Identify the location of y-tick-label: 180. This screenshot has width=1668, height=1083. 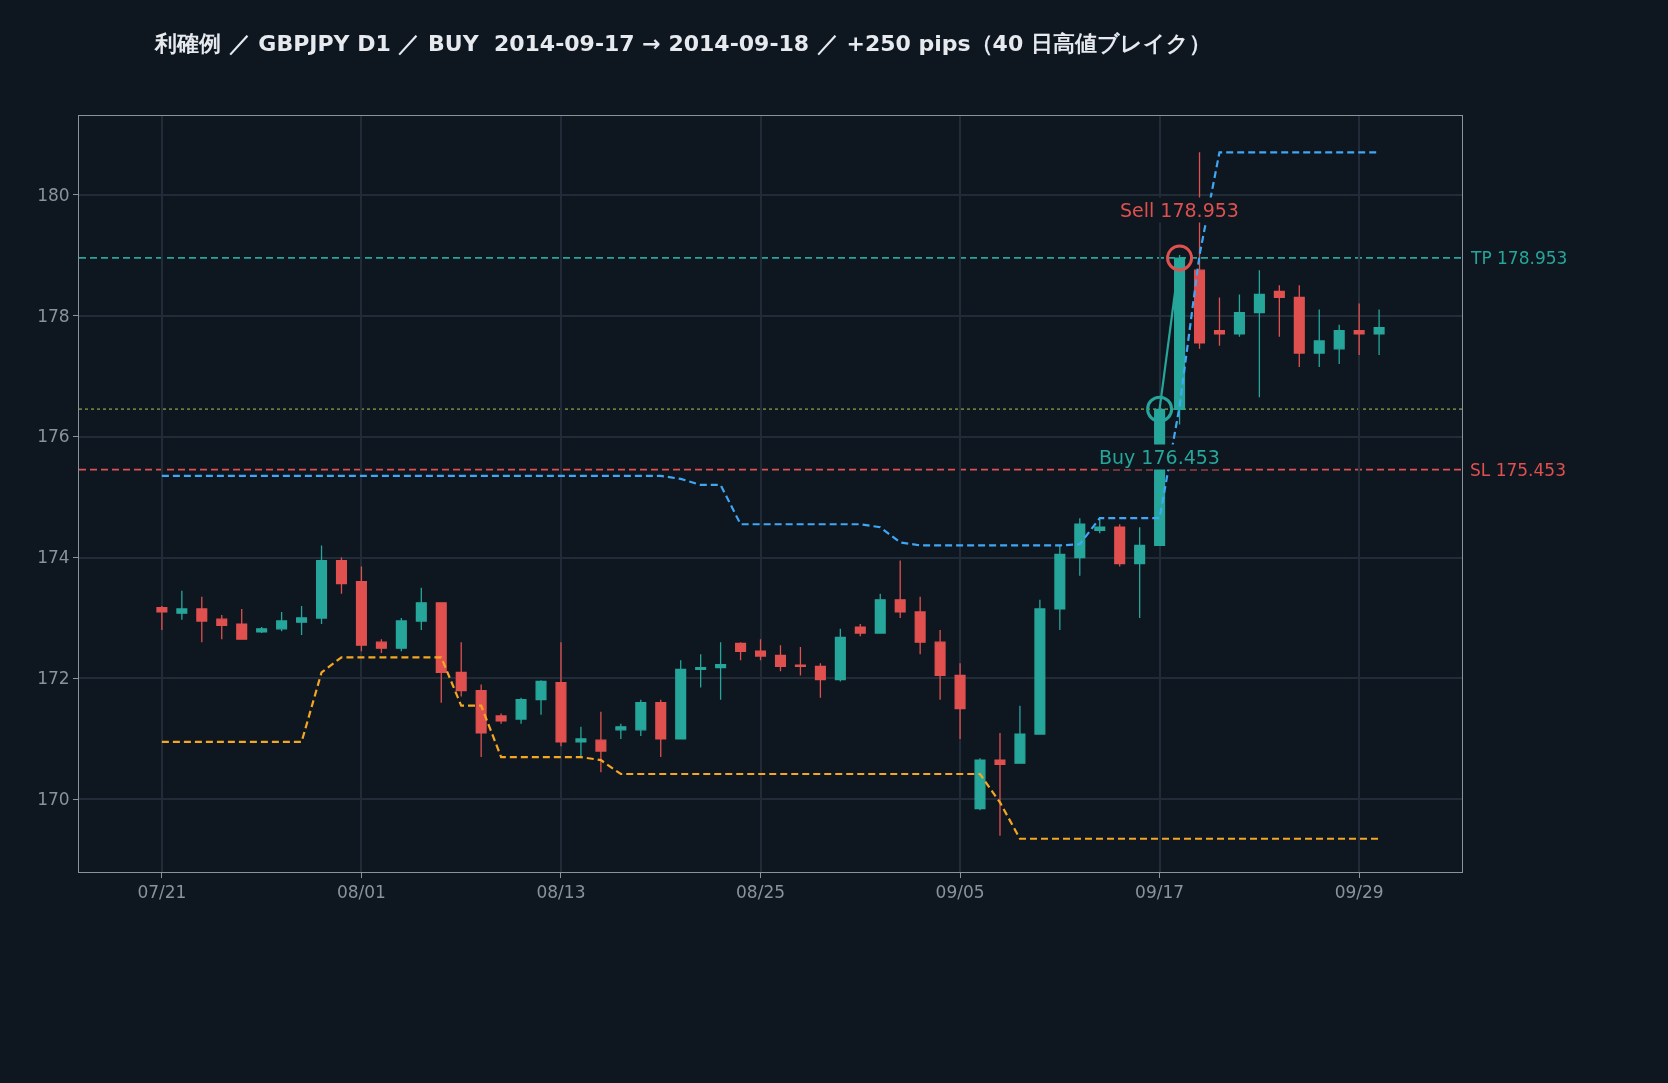
(53, 194).